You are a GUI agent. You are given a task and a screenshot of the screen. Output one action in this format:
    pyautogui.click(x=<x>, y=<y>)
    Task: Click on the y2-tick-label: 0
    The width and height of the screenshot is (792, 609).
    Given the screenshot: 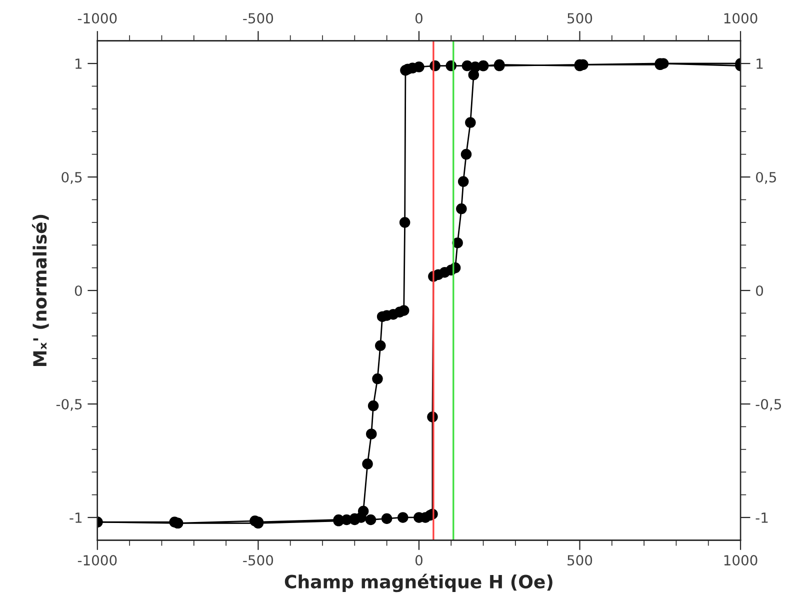 What is the action you would take?
    pyautogui.click(x=760, y=290)
    